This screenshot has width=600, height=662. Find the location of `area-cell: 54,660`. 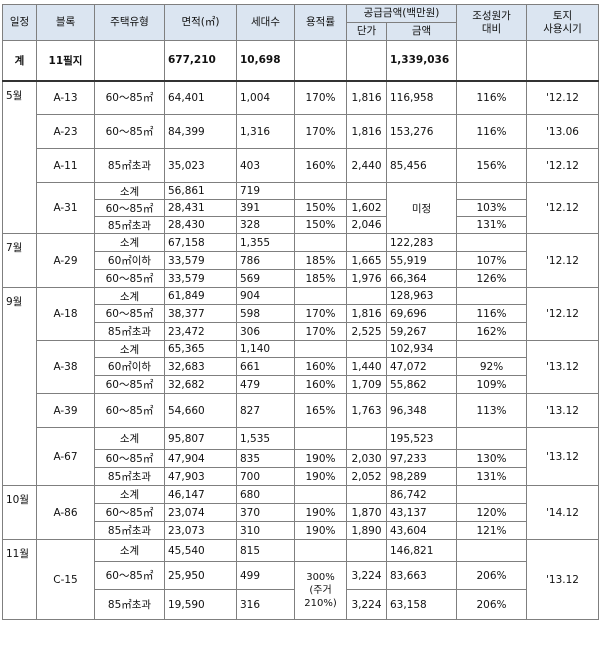

area-cell: 54,660 is located at coordinates (200, 410).